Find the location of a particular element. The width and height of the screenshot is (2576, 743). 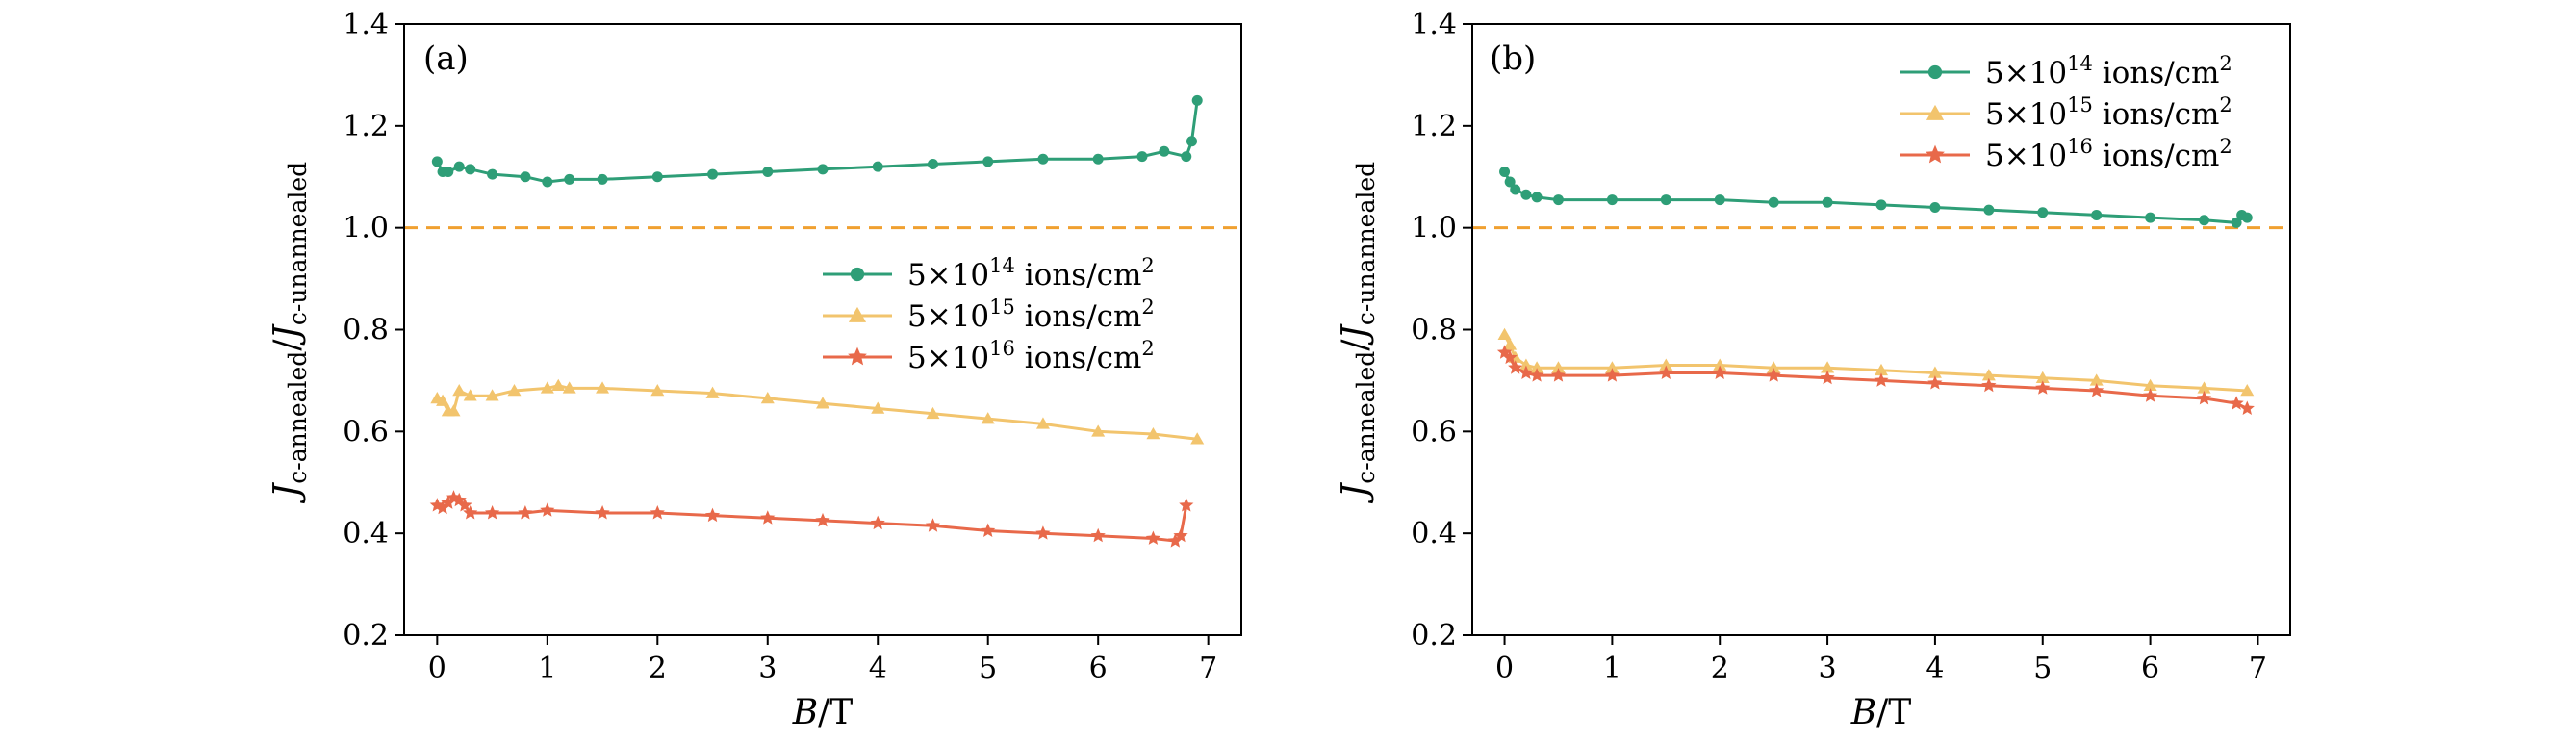

y-tick-label: 0.6 is located at coordinates (366, 431).